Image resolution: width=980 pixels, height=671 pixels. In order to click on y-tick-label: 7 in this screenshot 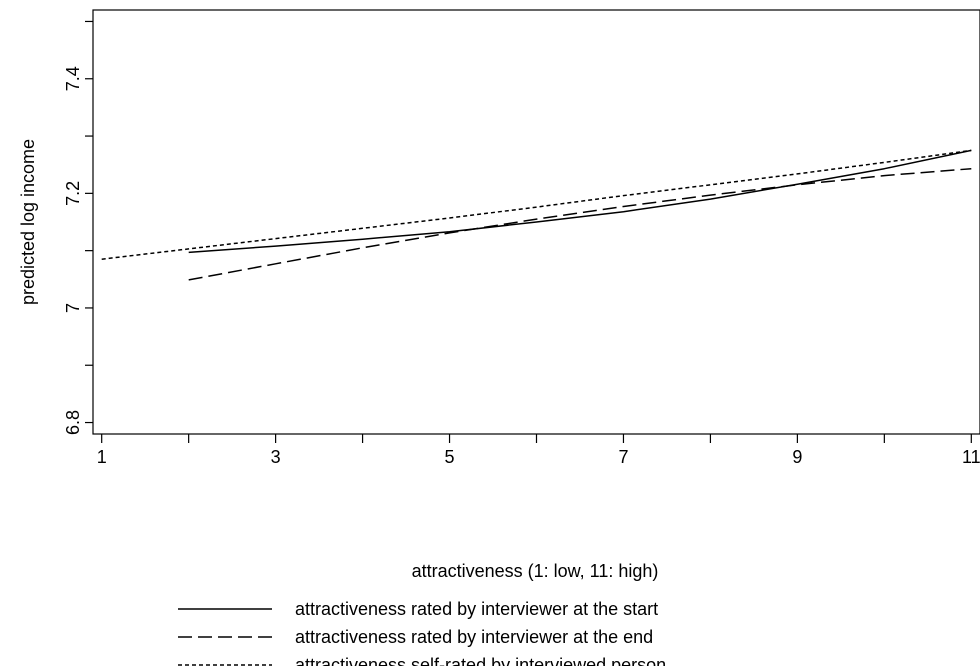, I will do `click(73, 308)`.